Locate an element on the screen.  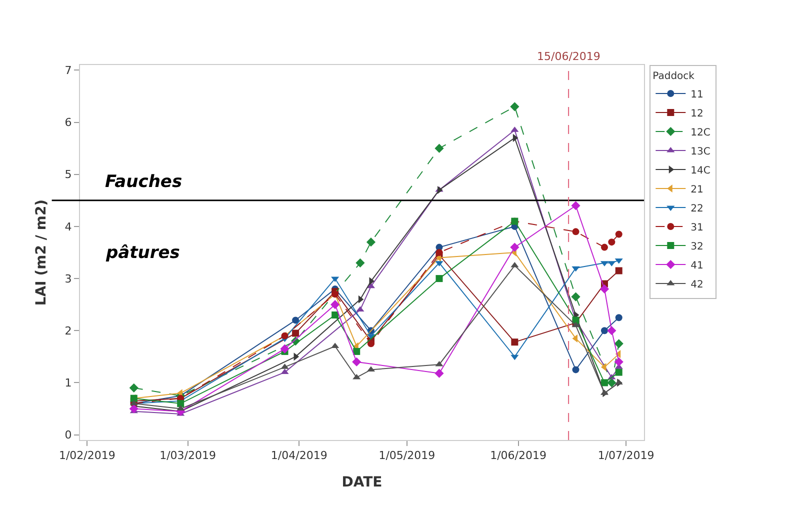
legend-label: 11 is located at coordinates (697, 94).